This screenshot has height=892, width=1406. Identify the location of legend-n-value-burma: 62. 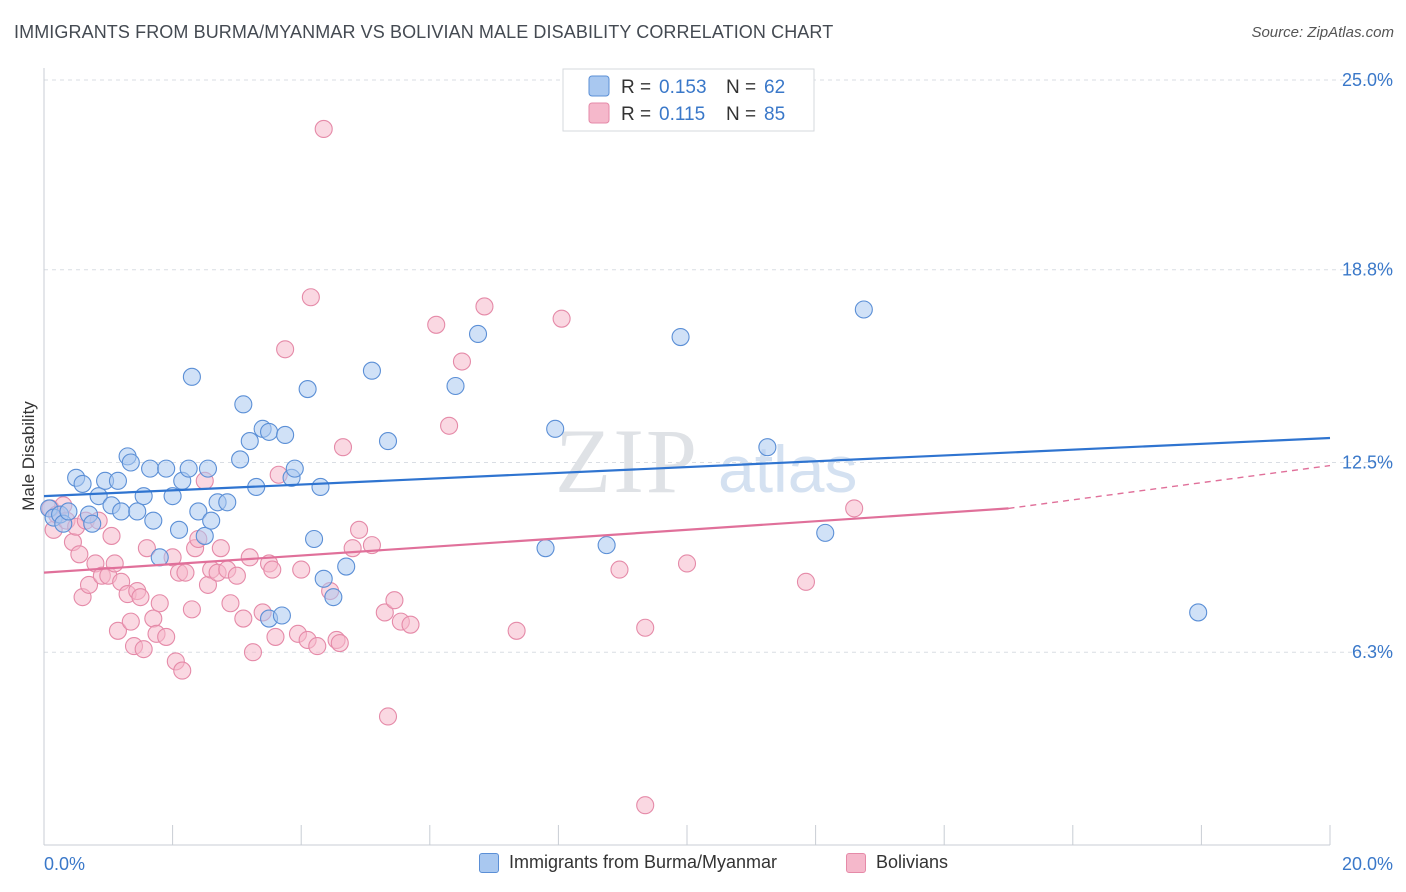
(774, 87).